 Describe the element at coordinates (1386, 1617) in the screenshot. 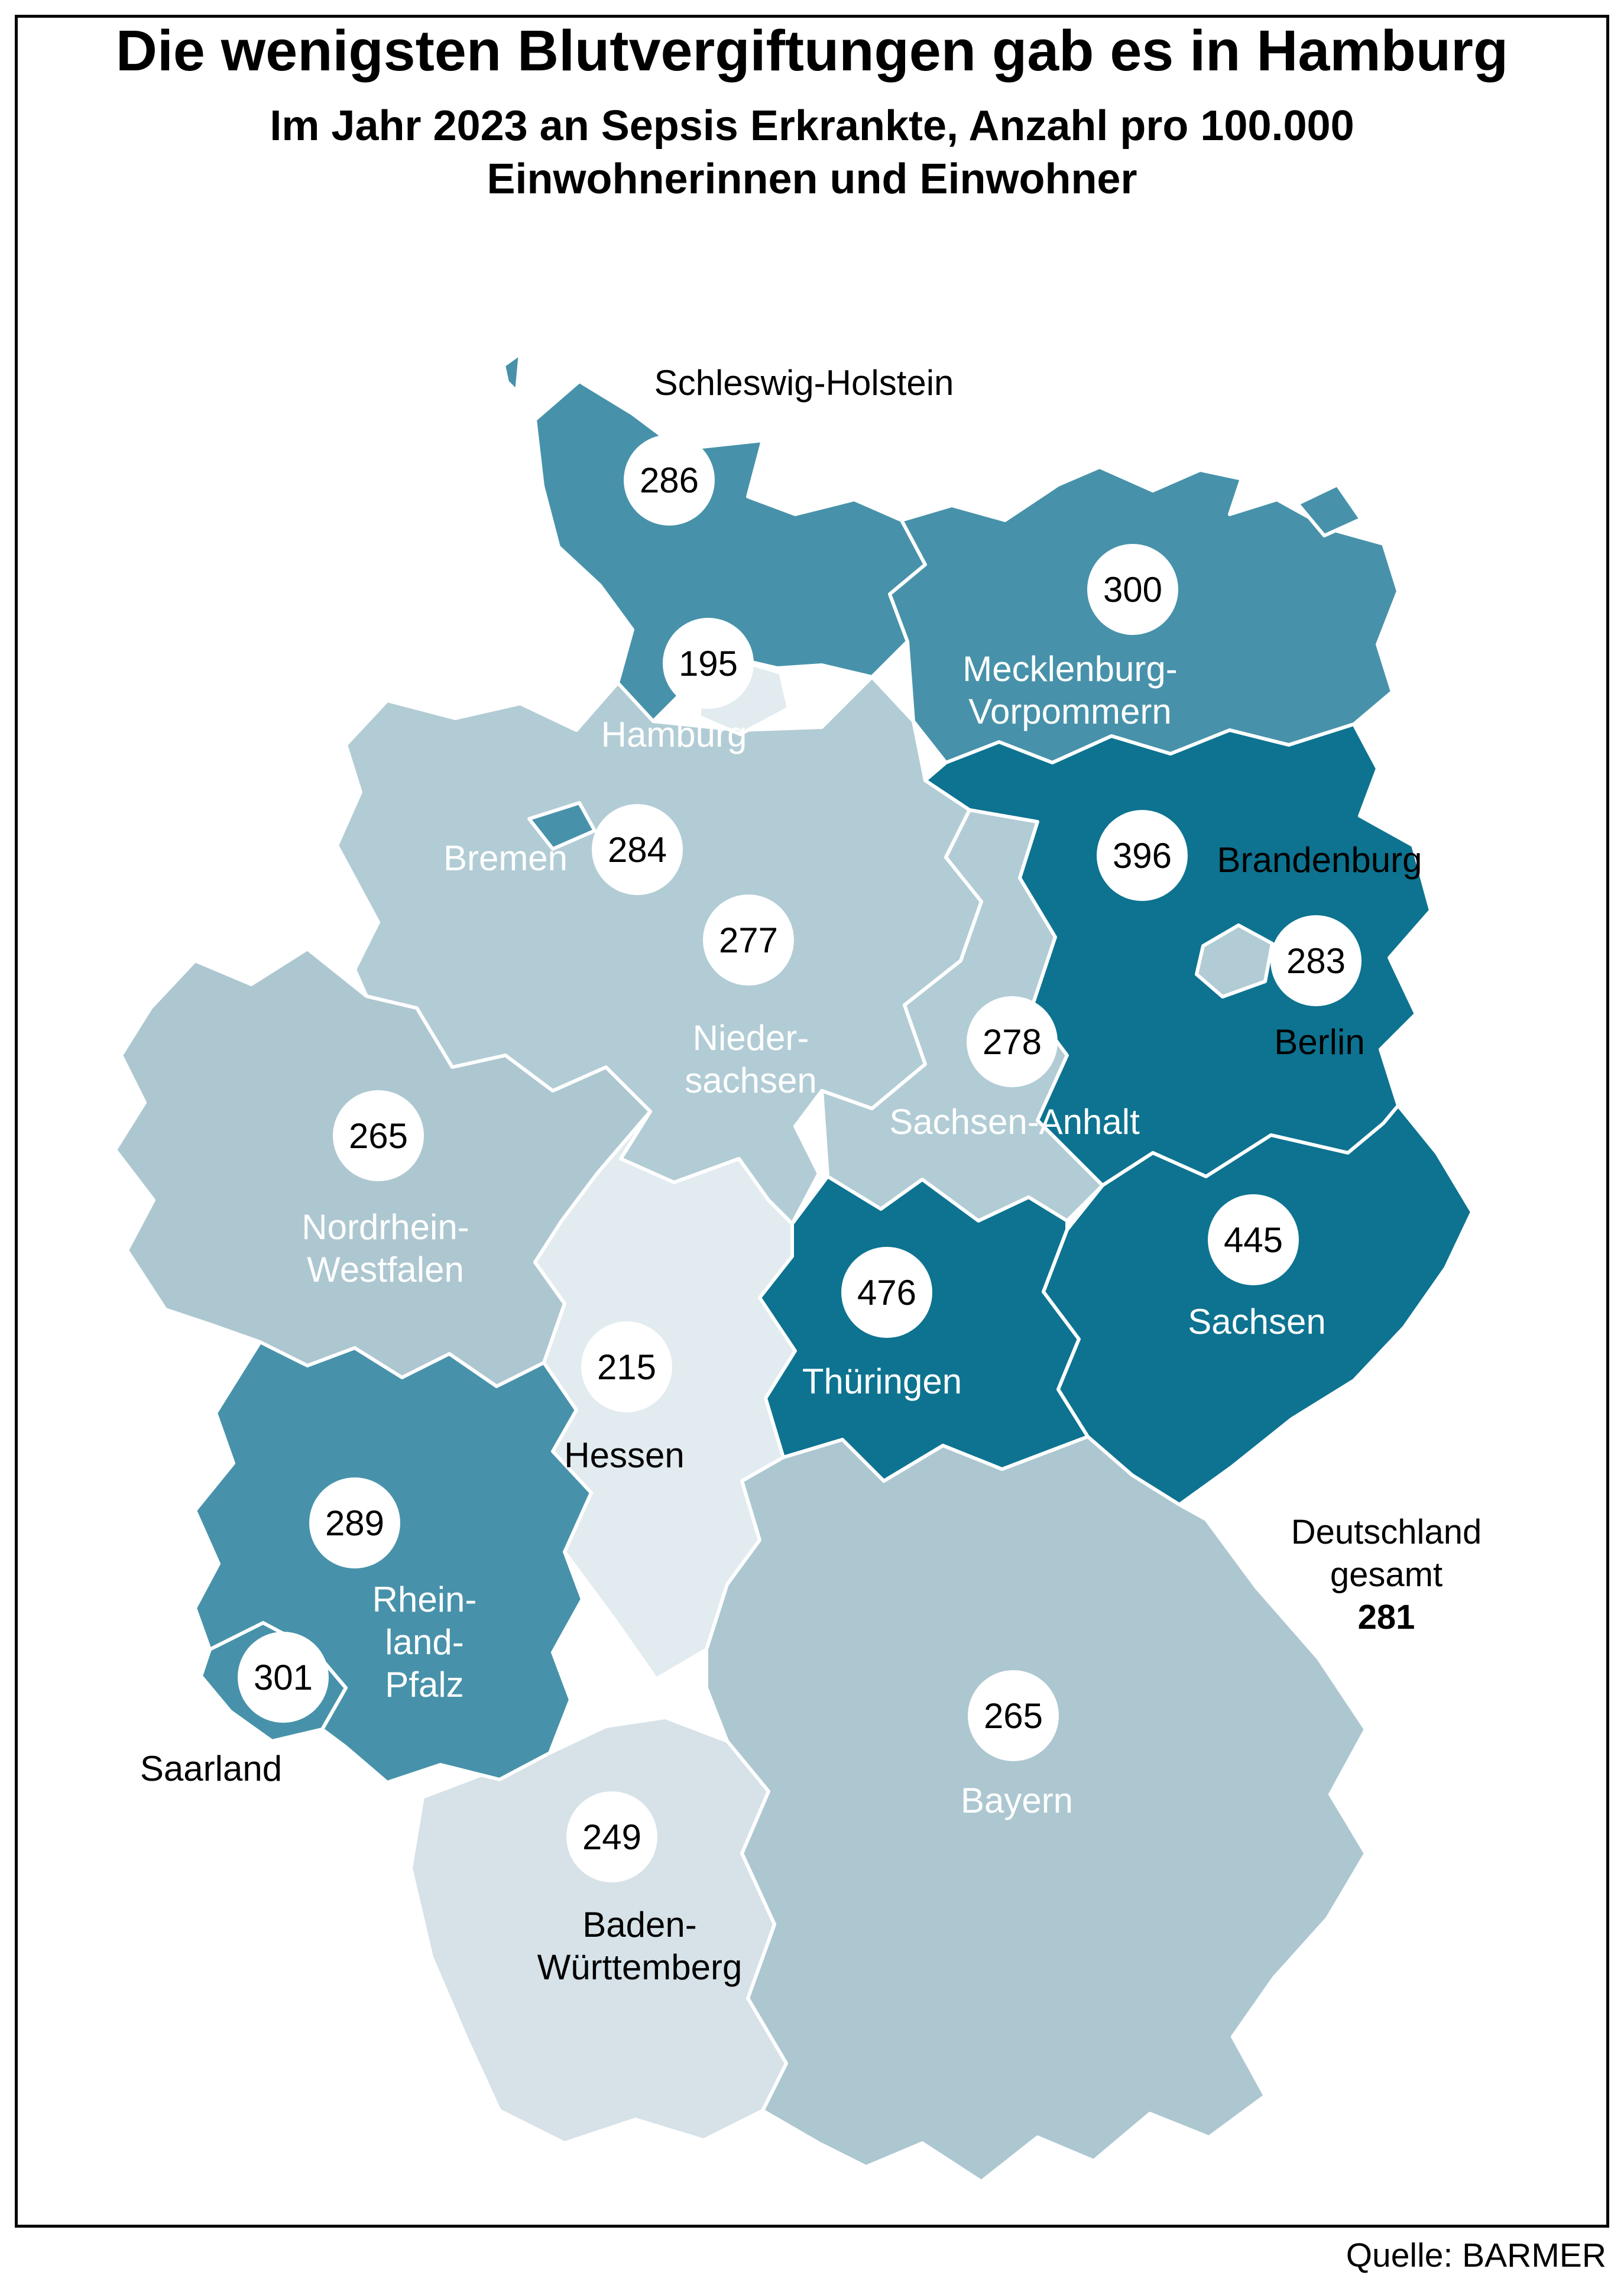

I see `germany-total-value: 281` at that location.